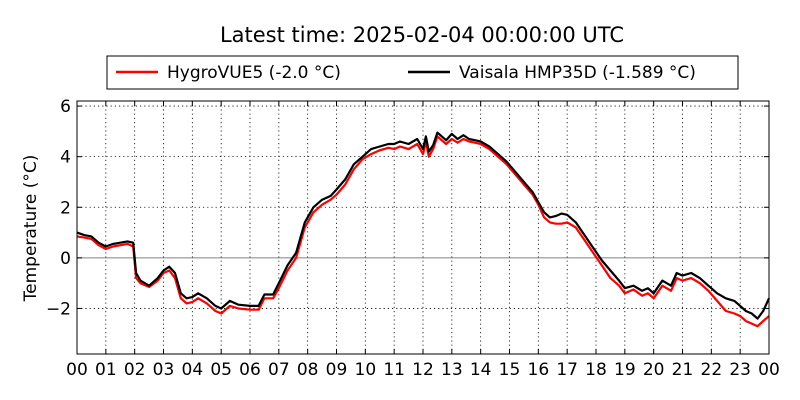 This screenshot has width=800, height=400. I want to click on y-tick-label: 4, so click(65, 158).